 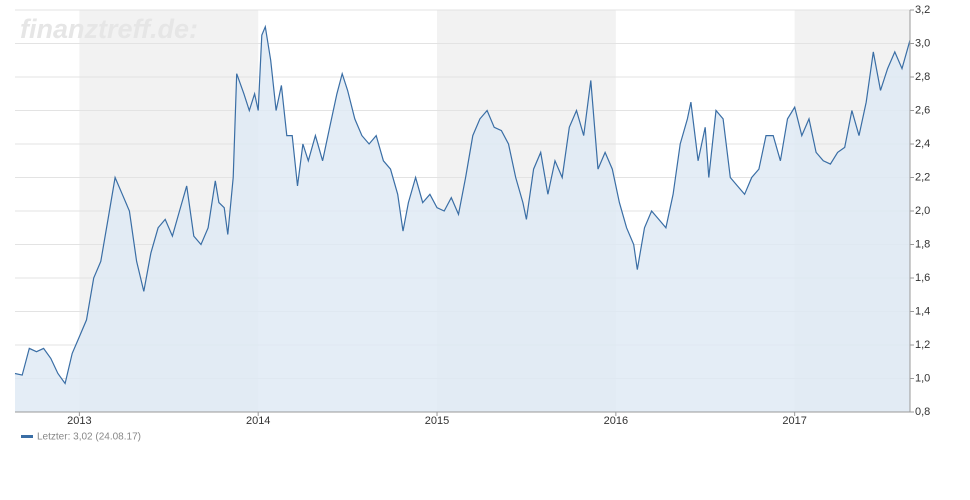 What do you see at coordinates (922, 211) in the screenshot?
I see `y-tick-label: 2,0` at bounding box center [922, 211].